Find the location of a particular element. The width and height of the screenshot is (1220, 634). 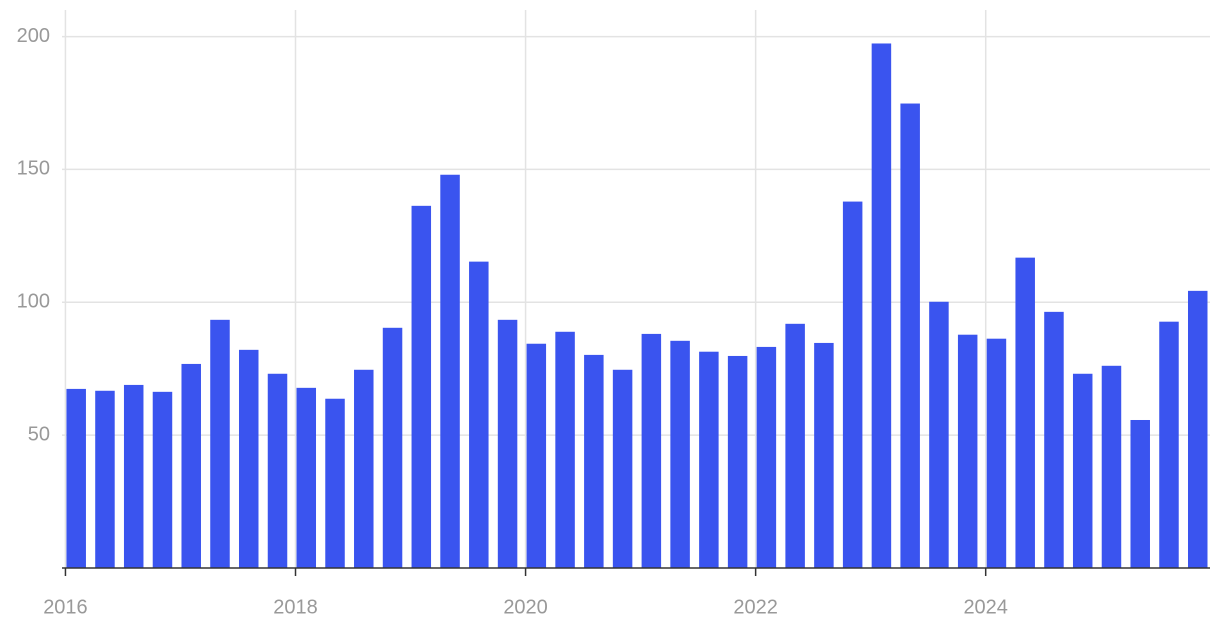

y-tick-label: 200 is located at coordinates (33, 36).